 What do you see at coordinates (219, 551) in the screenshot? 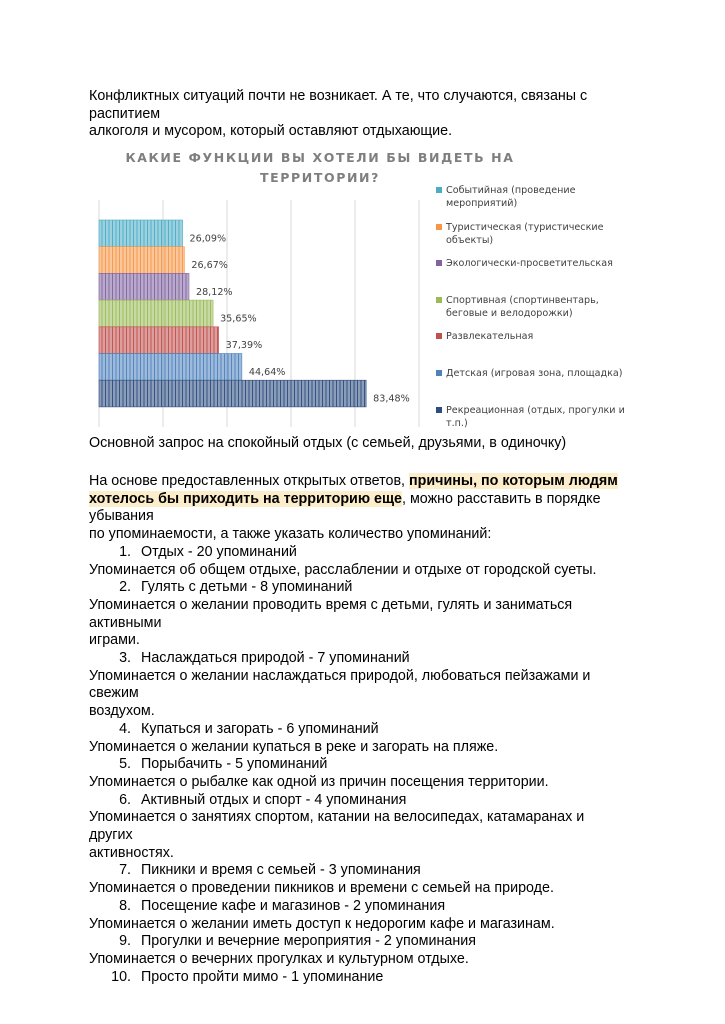
I see `list-item-title: Отдых - 20 упоминаний` at bounding box center [219, 551].